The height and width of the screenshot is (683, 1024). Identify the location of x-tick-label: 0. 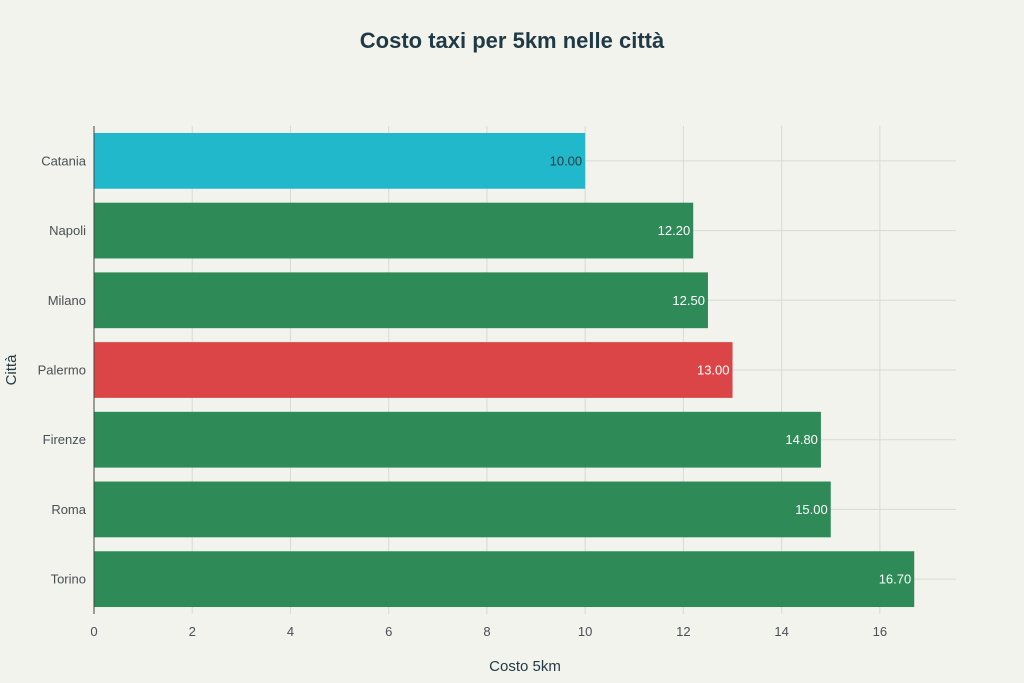
(93, 631).